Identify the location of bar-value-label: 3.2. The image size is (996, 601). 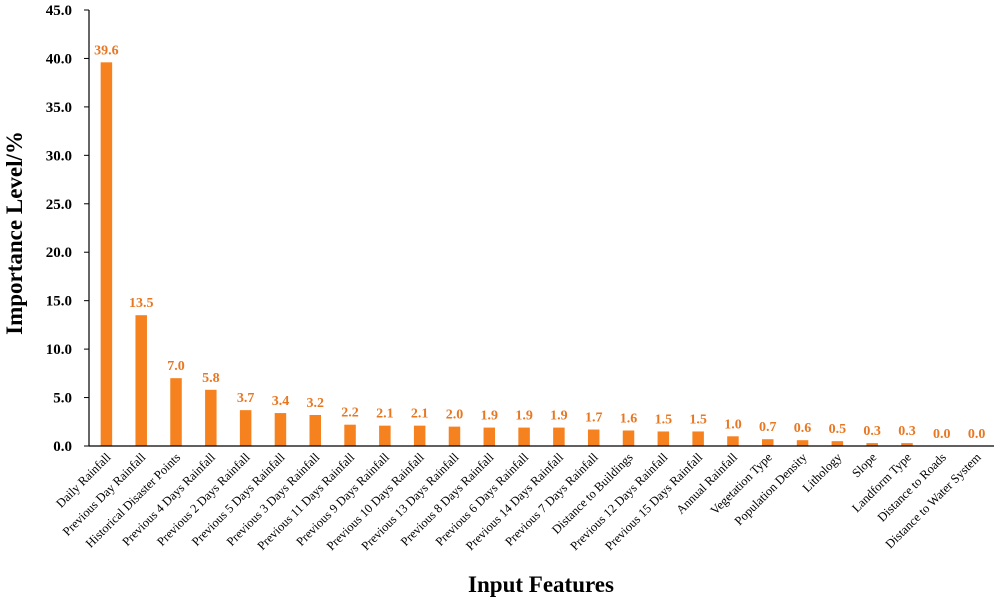
(316, 403).